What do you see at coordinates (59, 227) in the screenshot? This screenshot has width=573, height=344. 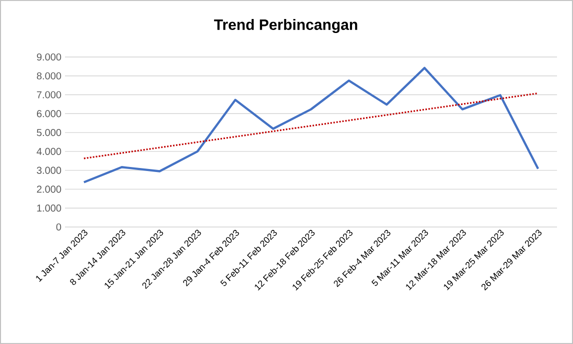 I see `y-tick-label: 0` at bounding box center [59, 227].